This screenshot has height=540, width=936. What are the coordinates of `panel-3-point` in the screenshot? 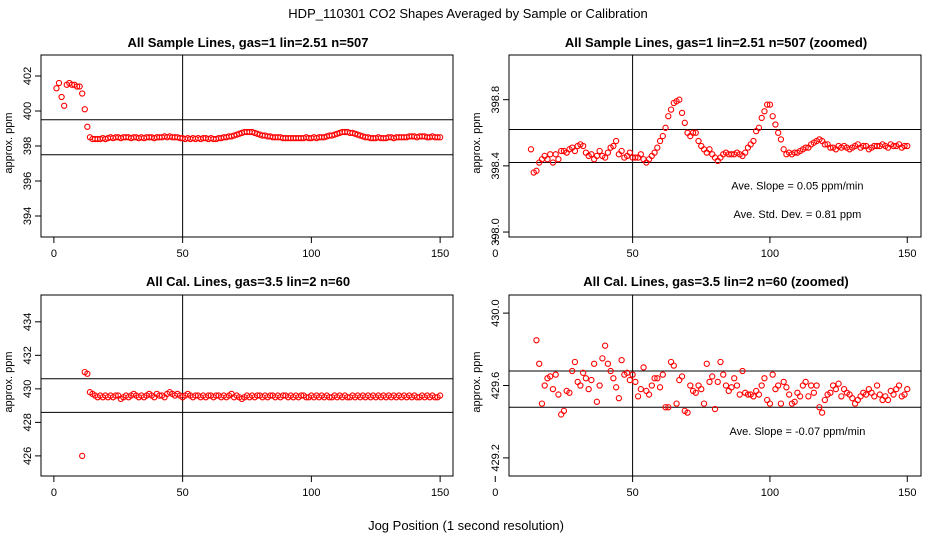 It's located at (440, 395).